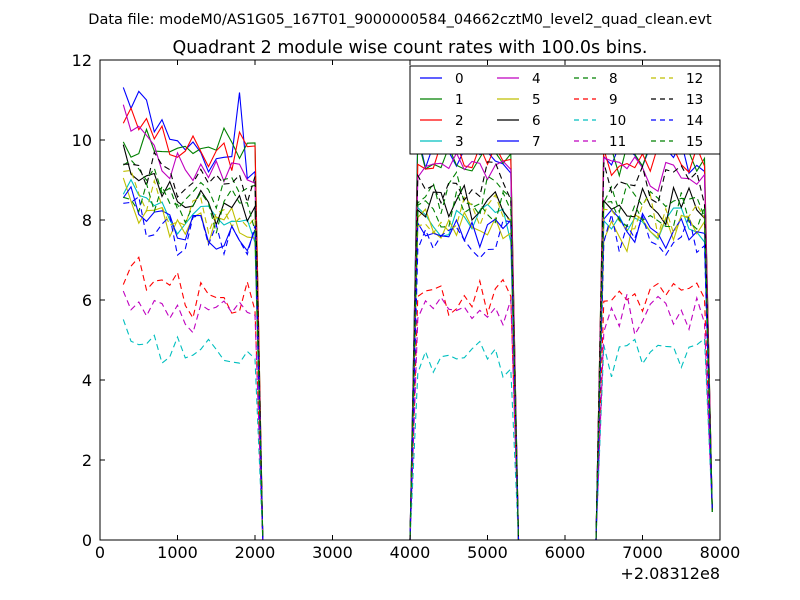 This screenshot has width=800, height=600. I want to click on legend-label-11: 11, so click(617, 142).